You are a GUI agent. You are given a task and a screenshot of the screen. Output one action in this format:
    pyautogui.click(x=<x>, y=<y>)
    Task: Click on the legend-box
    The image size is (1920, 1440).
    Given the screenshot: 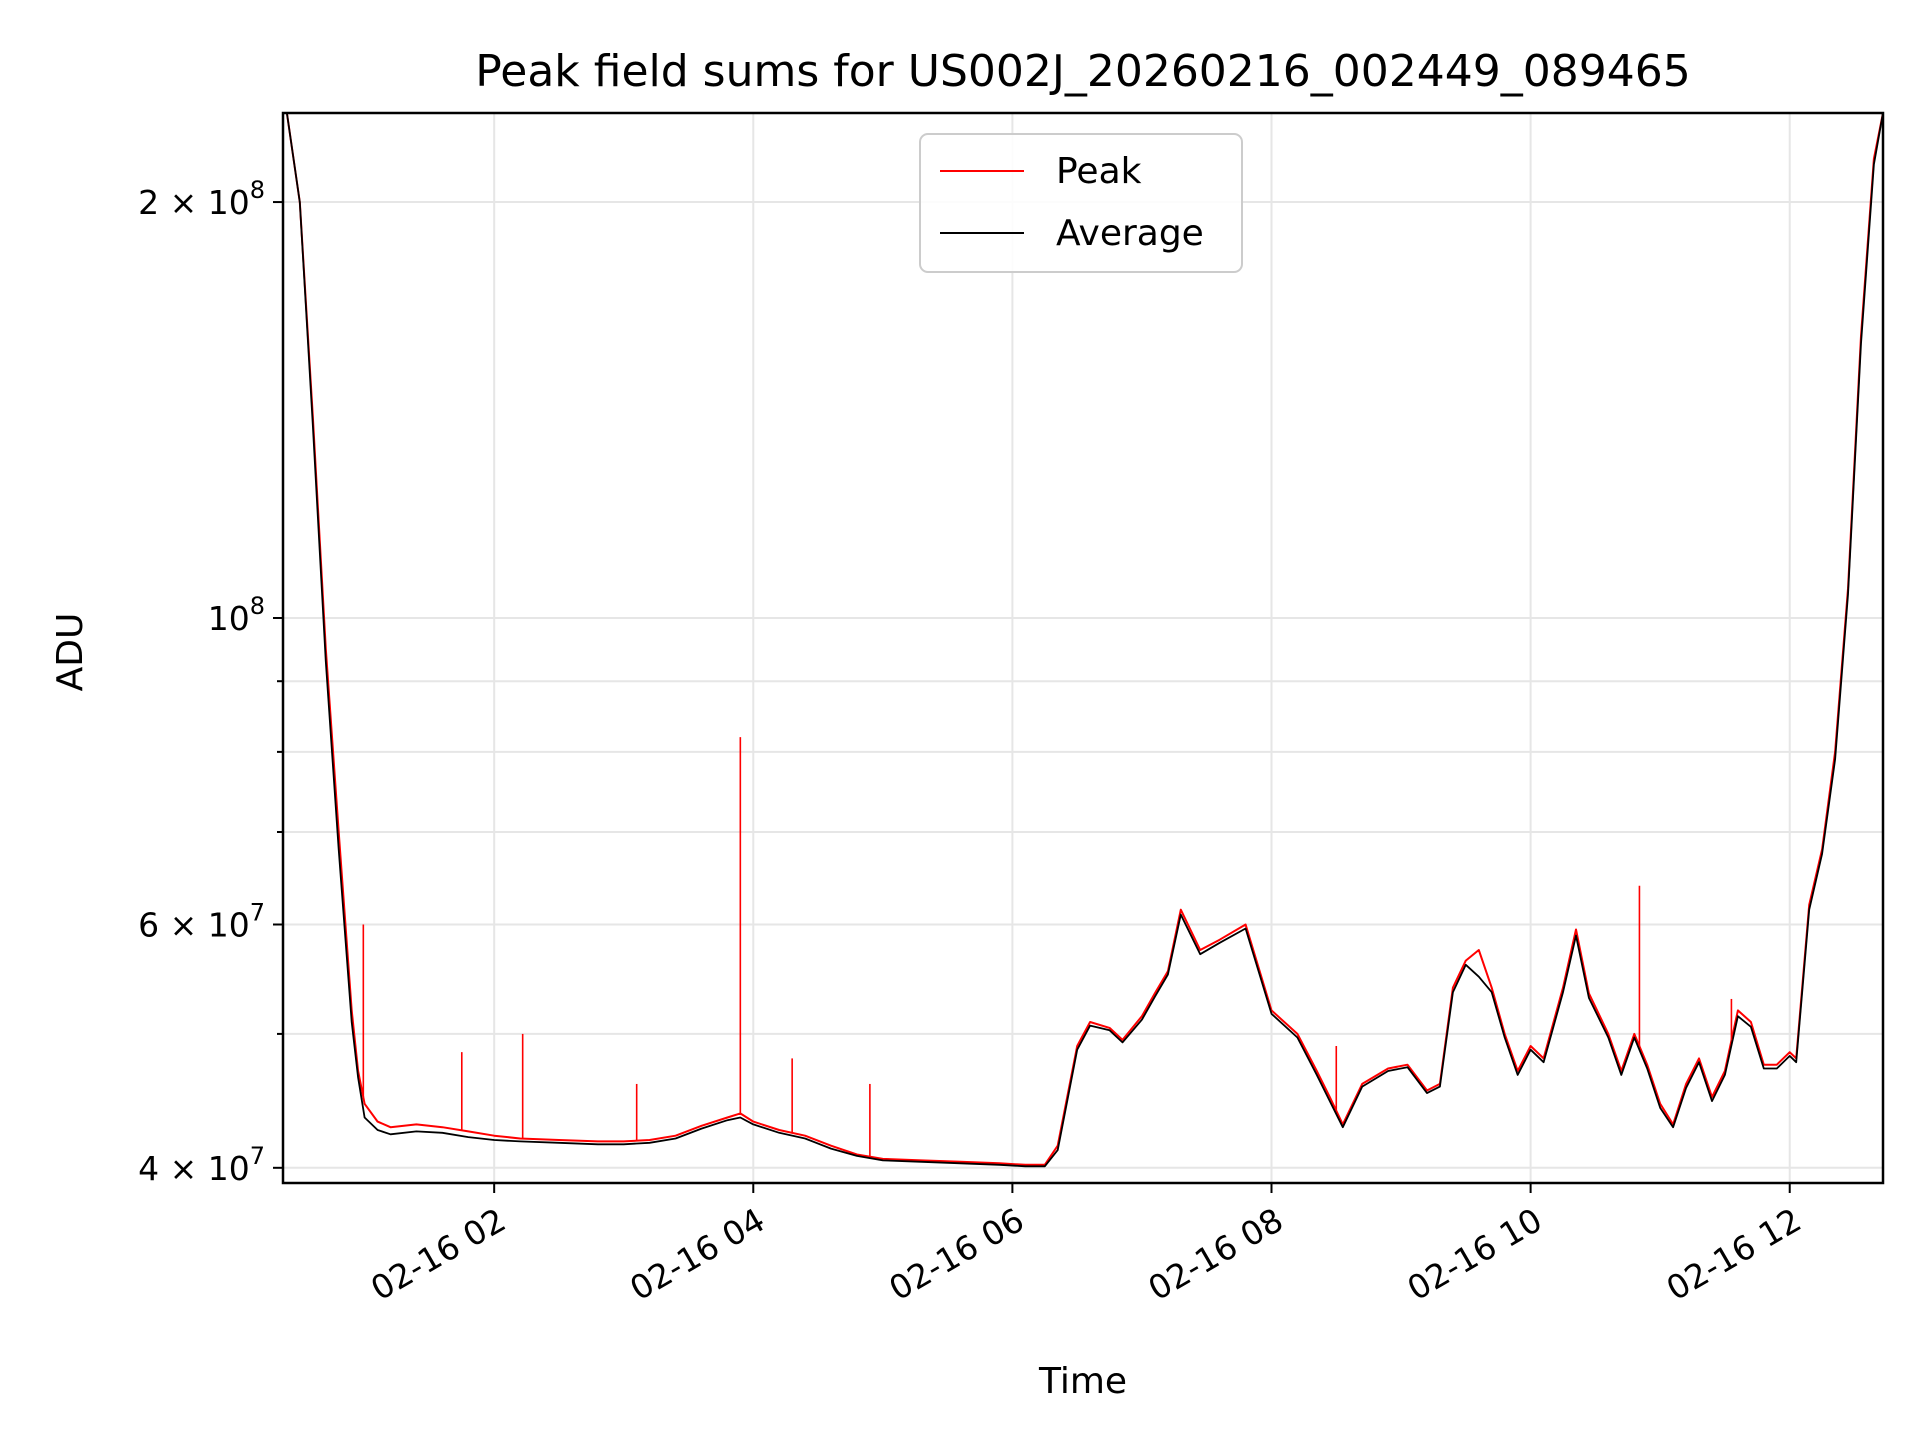 What is the action you would take?
    pyautogui.click(x=1081, y=203)
    